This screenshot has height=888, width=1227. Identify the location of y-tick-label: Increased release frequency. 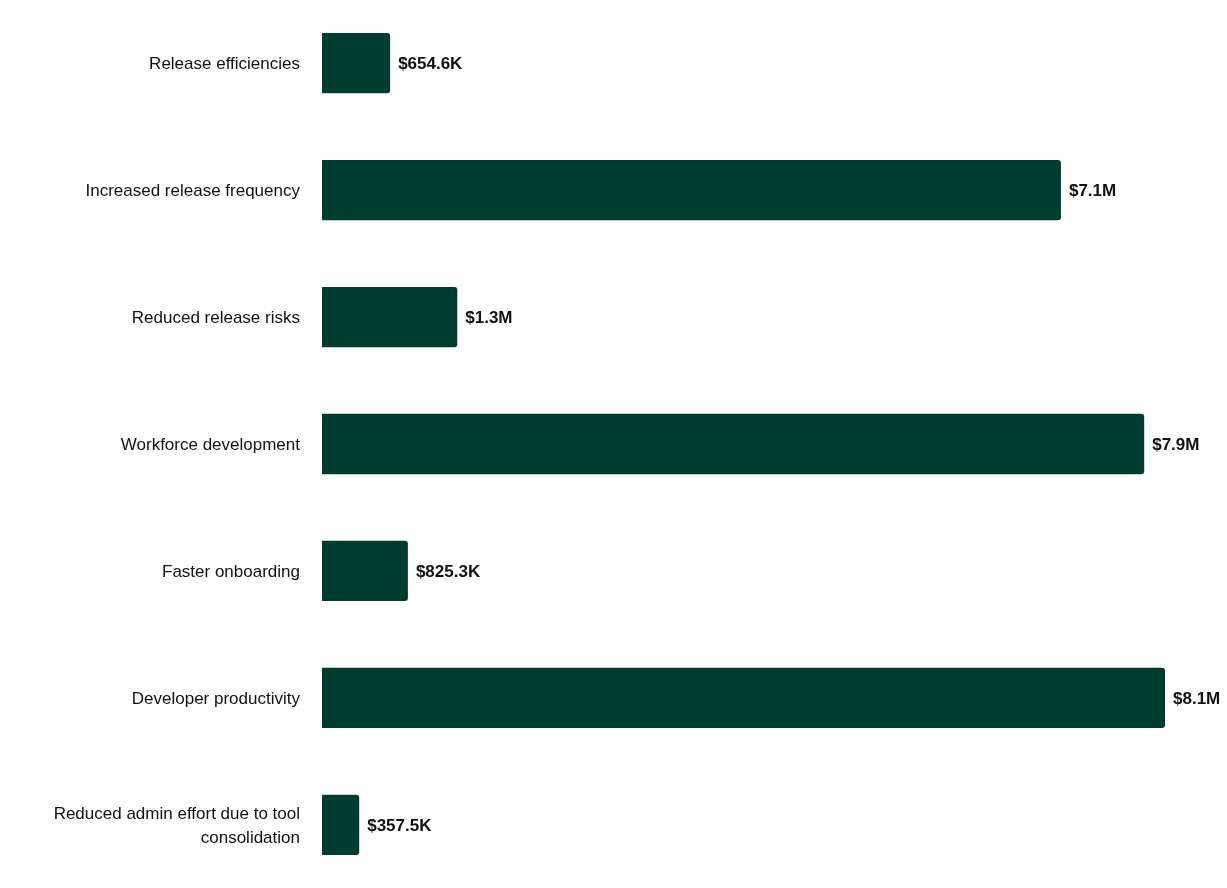
(193, 191).